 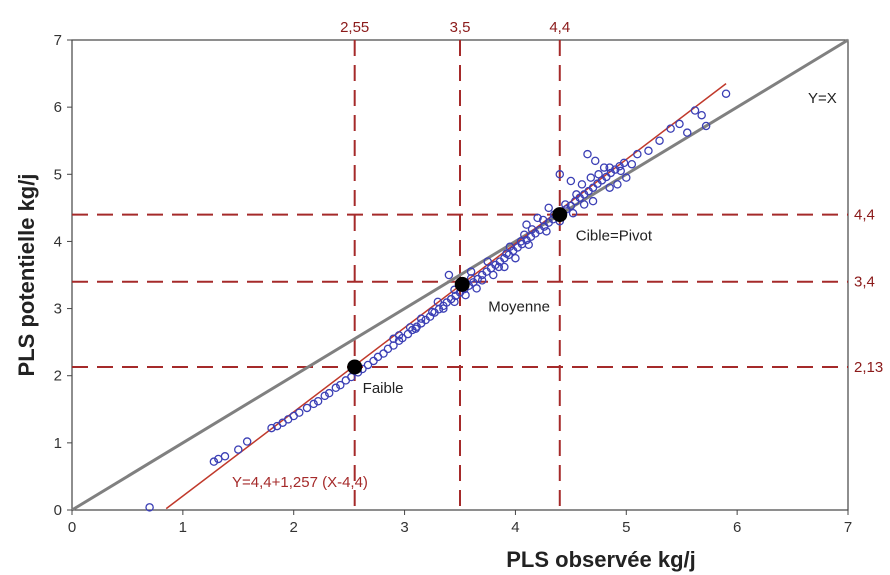 What do you see at coordinates (614, 236) in the screenshot?
I see `key-point-label: Cible=Pivot` at bounding box center [614, 236].